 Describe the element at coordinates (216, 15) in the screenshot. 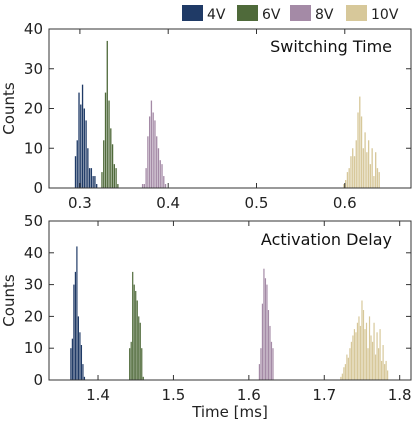

I see `legend-label: 4V` at that location.